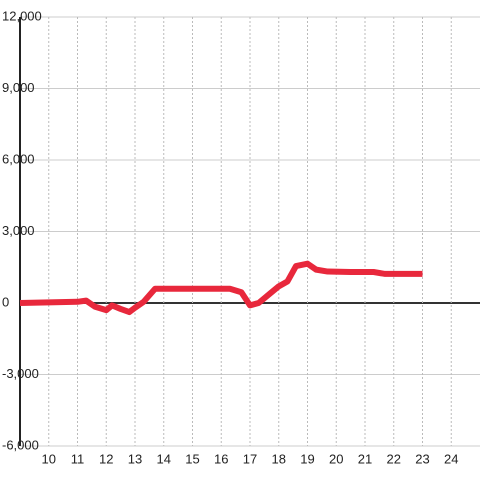 The height and width of the screenshot is (480, 480). Describe the element at coordinates (394, 458) in the screenshot. I see `x-tick-label: 22` at that location.